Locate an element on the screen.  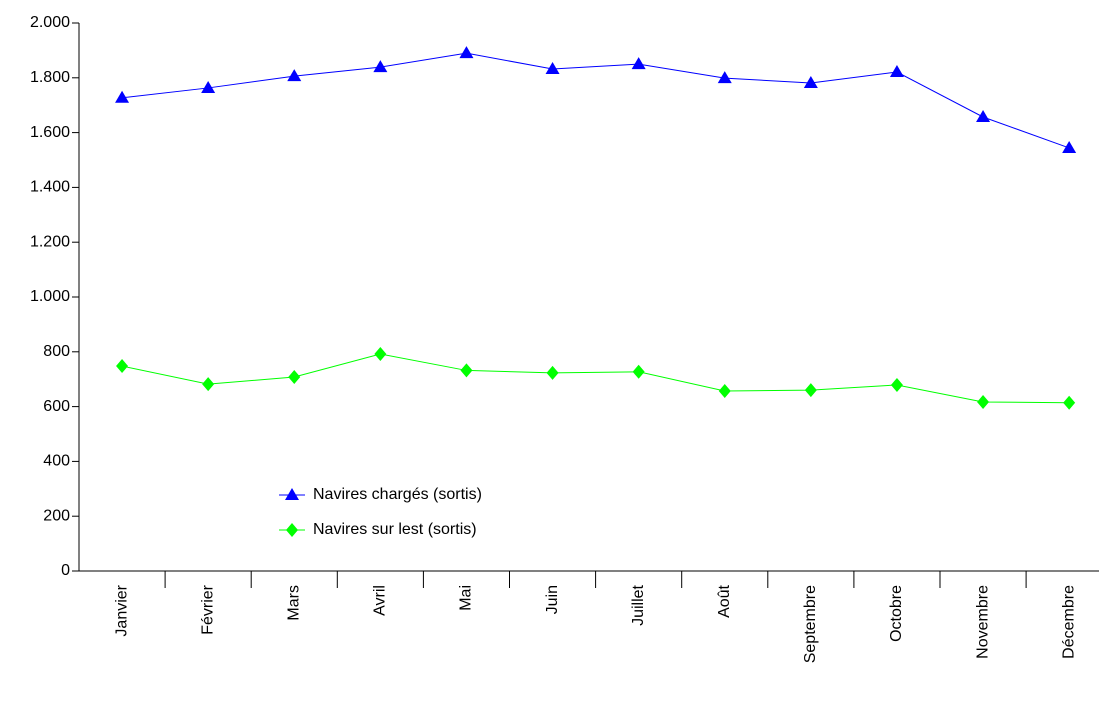
x-tick-label: Décembre is located at coordinates (1068, 622).